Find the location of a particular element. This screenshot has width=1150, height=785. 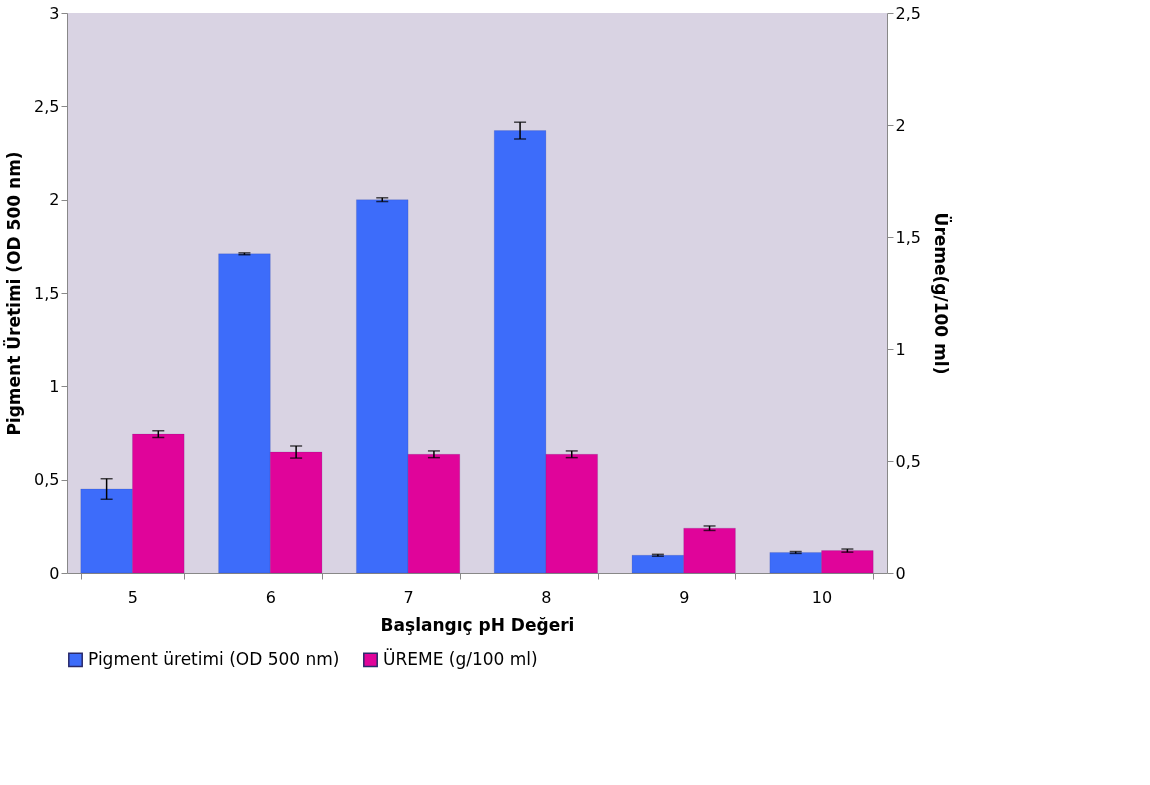

y2-tick-label: 1,5 is located at coordinates (908, 237).